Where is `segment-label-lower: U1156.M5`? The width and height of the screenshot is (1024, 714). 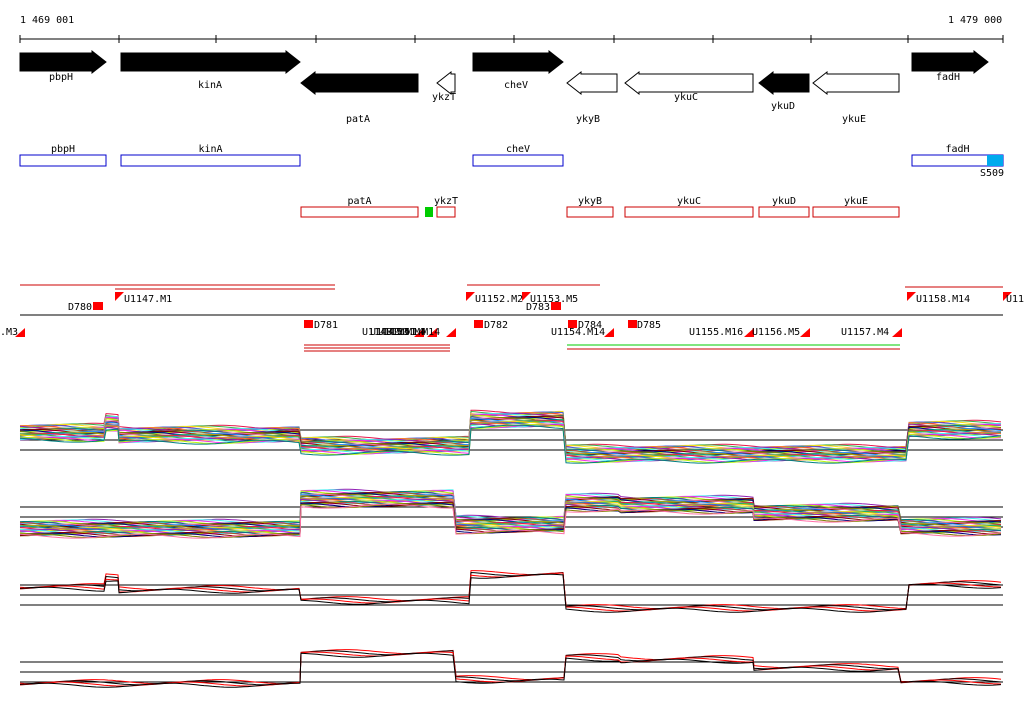
segment-label-lower: U1156.M5 is located at coordinates (776, 332).